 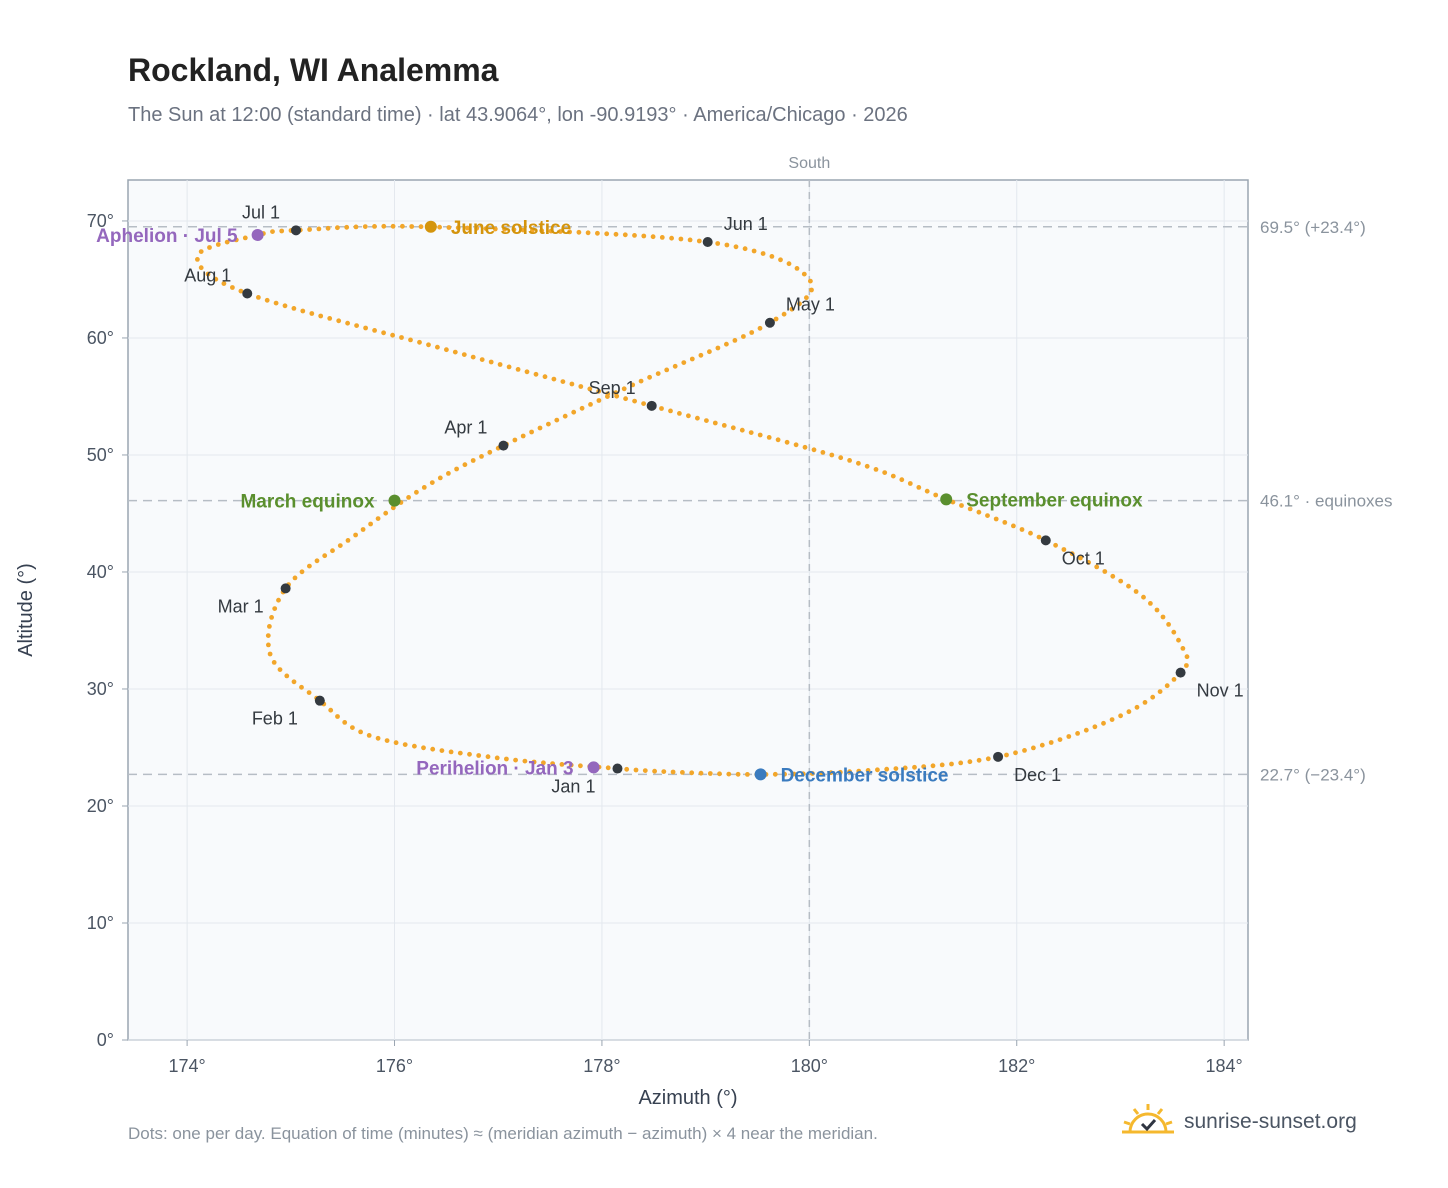 What do you see at coordinates (465, 428) in the screenshot?
I see `month-marker-label: Apr 1` at bounding box center [465, 428].